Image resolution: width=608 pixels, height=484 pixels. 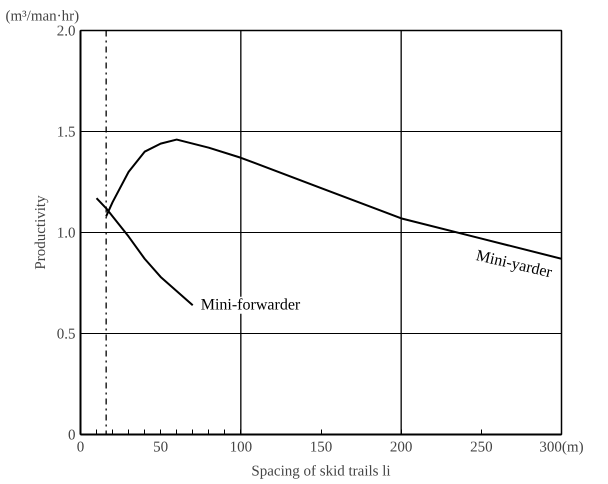 What do you see at coordinates (481, 448) in the screenshot?
I see `x-tick-label: 250` at bounding box center [481, 448].